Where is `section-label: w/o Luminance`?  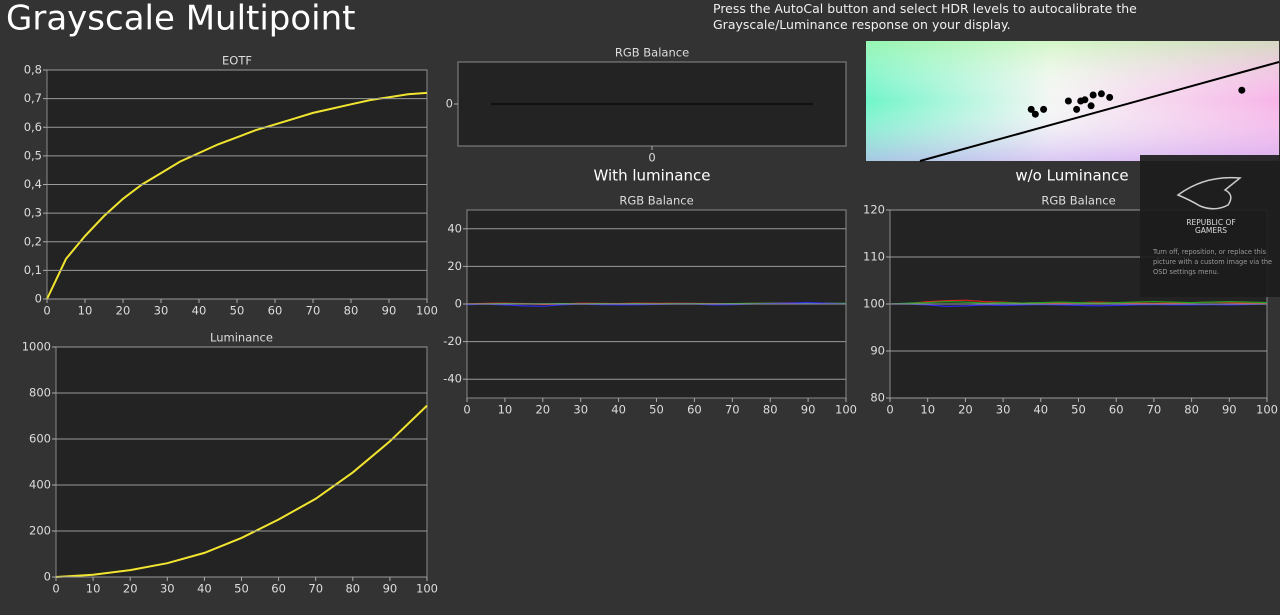 section-label: w/o Luminance is located at coordinates (1071, 176).